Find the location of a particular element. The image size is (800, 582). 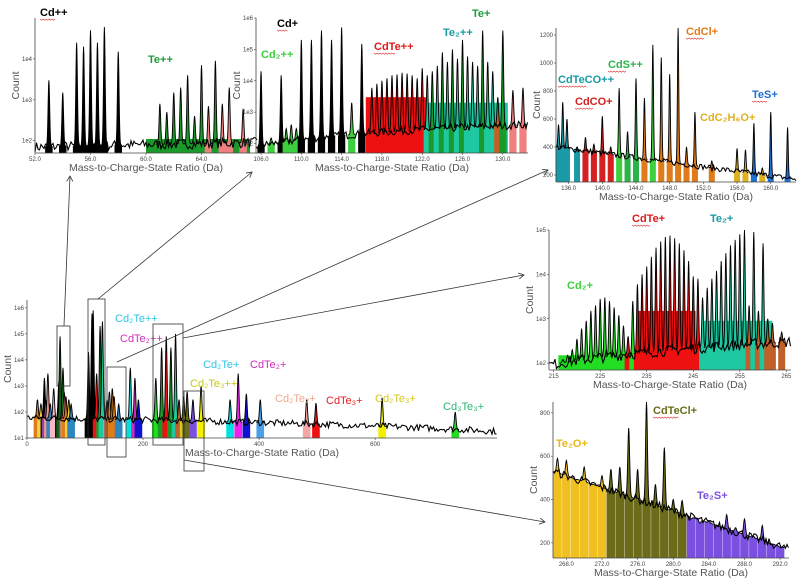

zoom-box-cdcl is located at coordinates (116, 412).